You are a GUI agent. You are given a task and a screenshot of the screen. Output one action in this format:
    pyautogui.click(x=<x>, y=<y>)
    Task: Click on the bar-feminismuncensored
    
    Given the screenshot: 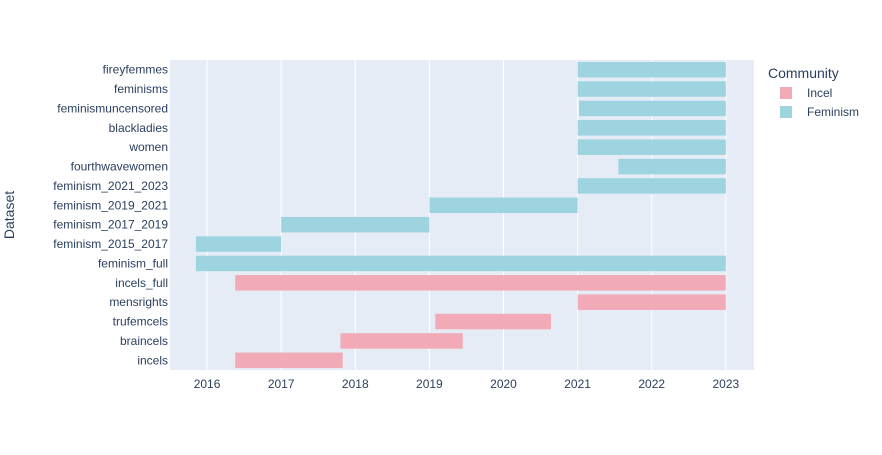 What is the action you would take?
    pyautogui.click(x=652, y=108)
    